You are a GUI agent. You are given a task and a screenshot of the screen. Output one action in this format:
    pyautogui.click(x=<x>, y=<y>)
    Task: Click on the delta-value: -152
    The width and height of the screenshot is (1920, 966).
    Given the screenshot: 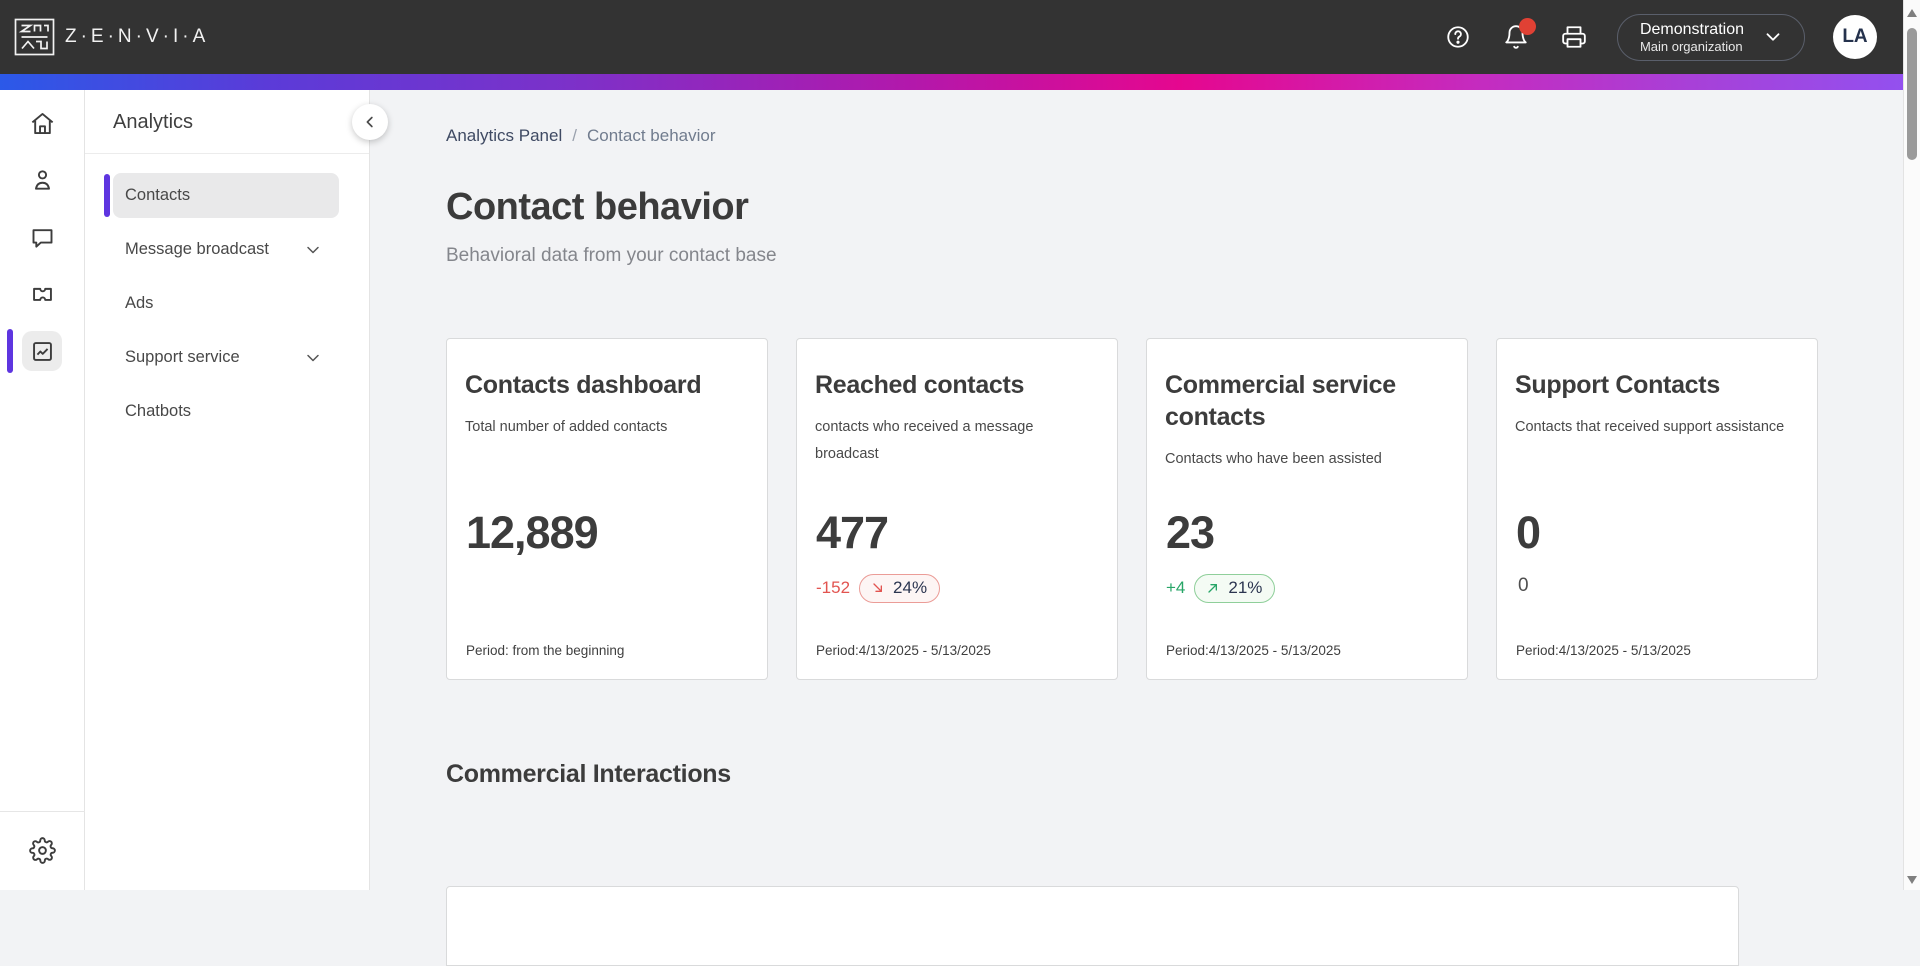 What is the action you would take?
    pyautogui.click(x=833, y=587)
    